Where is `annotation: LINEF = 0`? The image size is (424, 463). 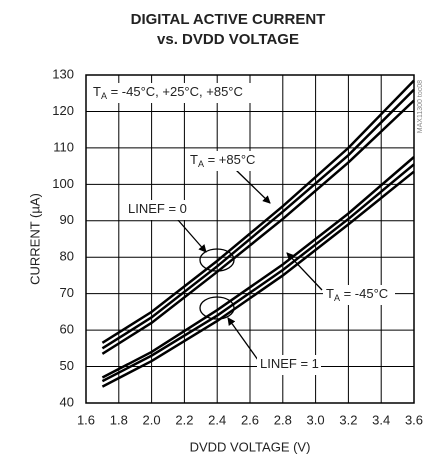 annotation: LINEF = 0 is located at coordinates (157, 208).